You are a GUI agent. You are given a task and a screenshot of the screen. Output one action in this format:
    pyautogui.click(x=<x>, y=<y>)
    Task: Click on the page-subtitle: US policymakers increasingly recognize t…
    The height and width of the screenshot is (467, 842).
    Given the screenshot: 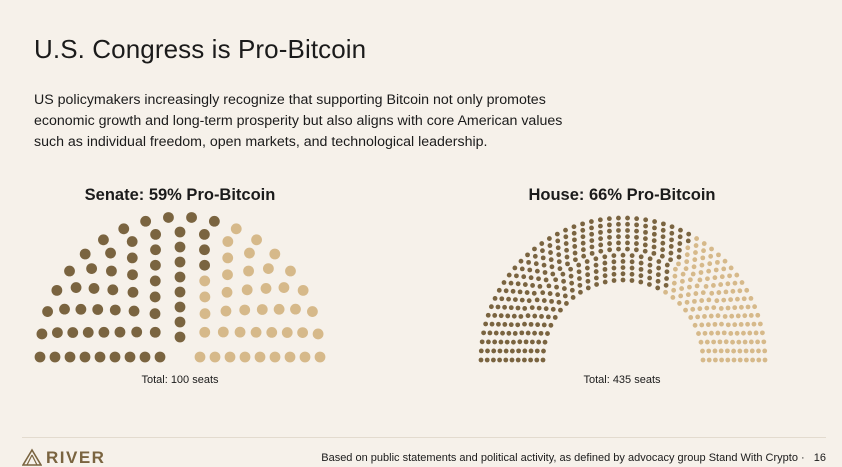 What is the action you would take?
    pyautogui.click(x=298, y=121)
    